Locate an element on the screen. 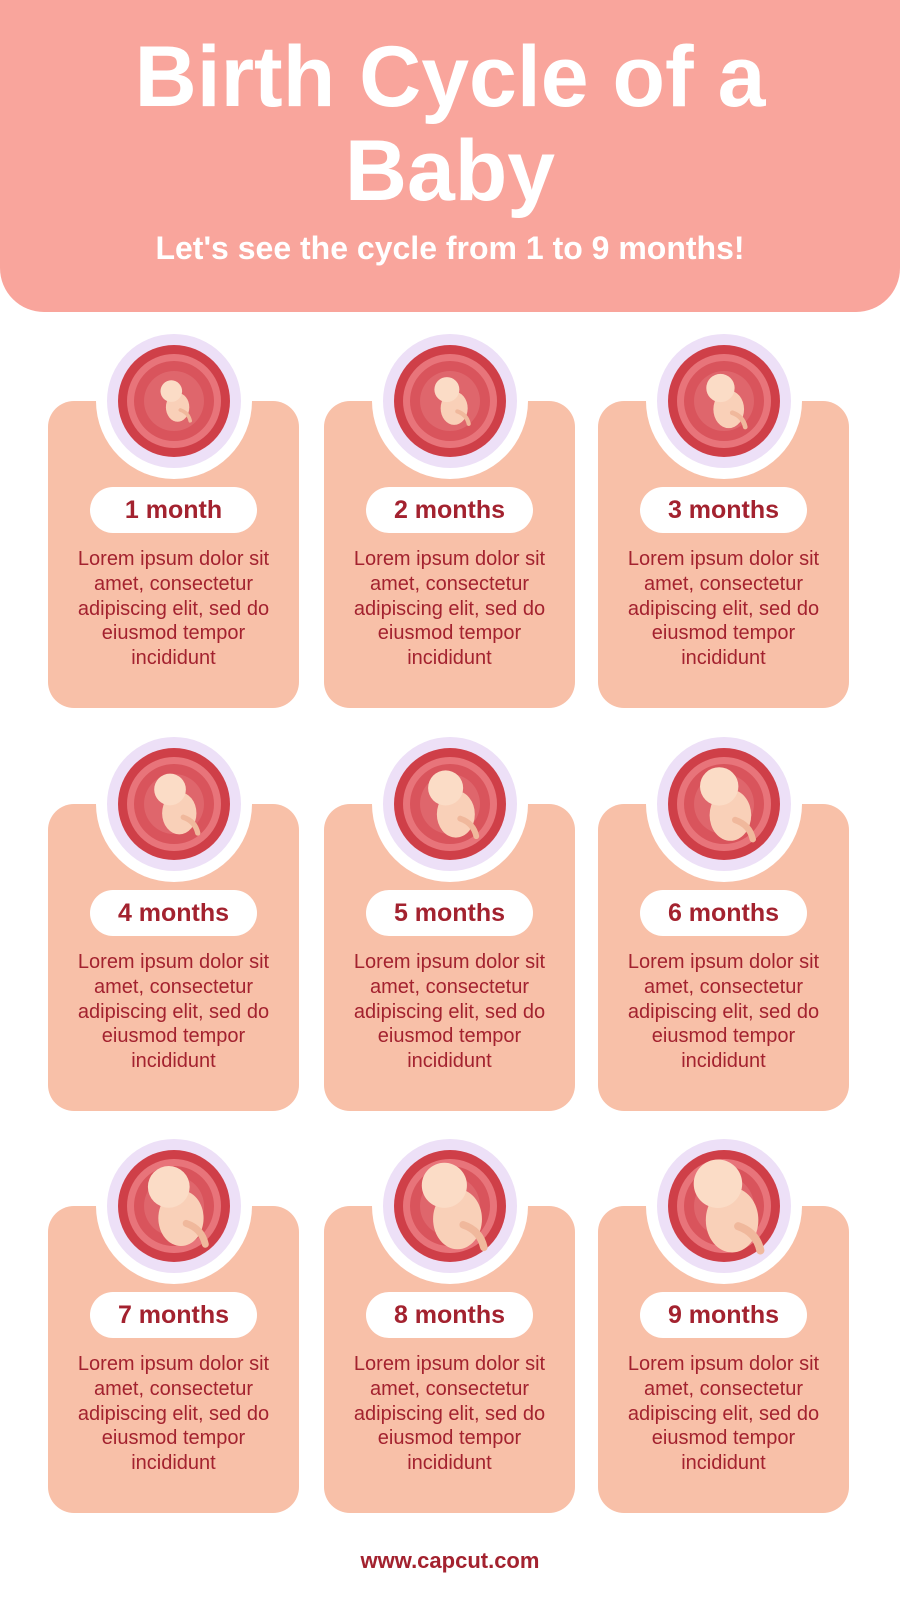  month-label: 9 months is located at coordinates (723, 1315).